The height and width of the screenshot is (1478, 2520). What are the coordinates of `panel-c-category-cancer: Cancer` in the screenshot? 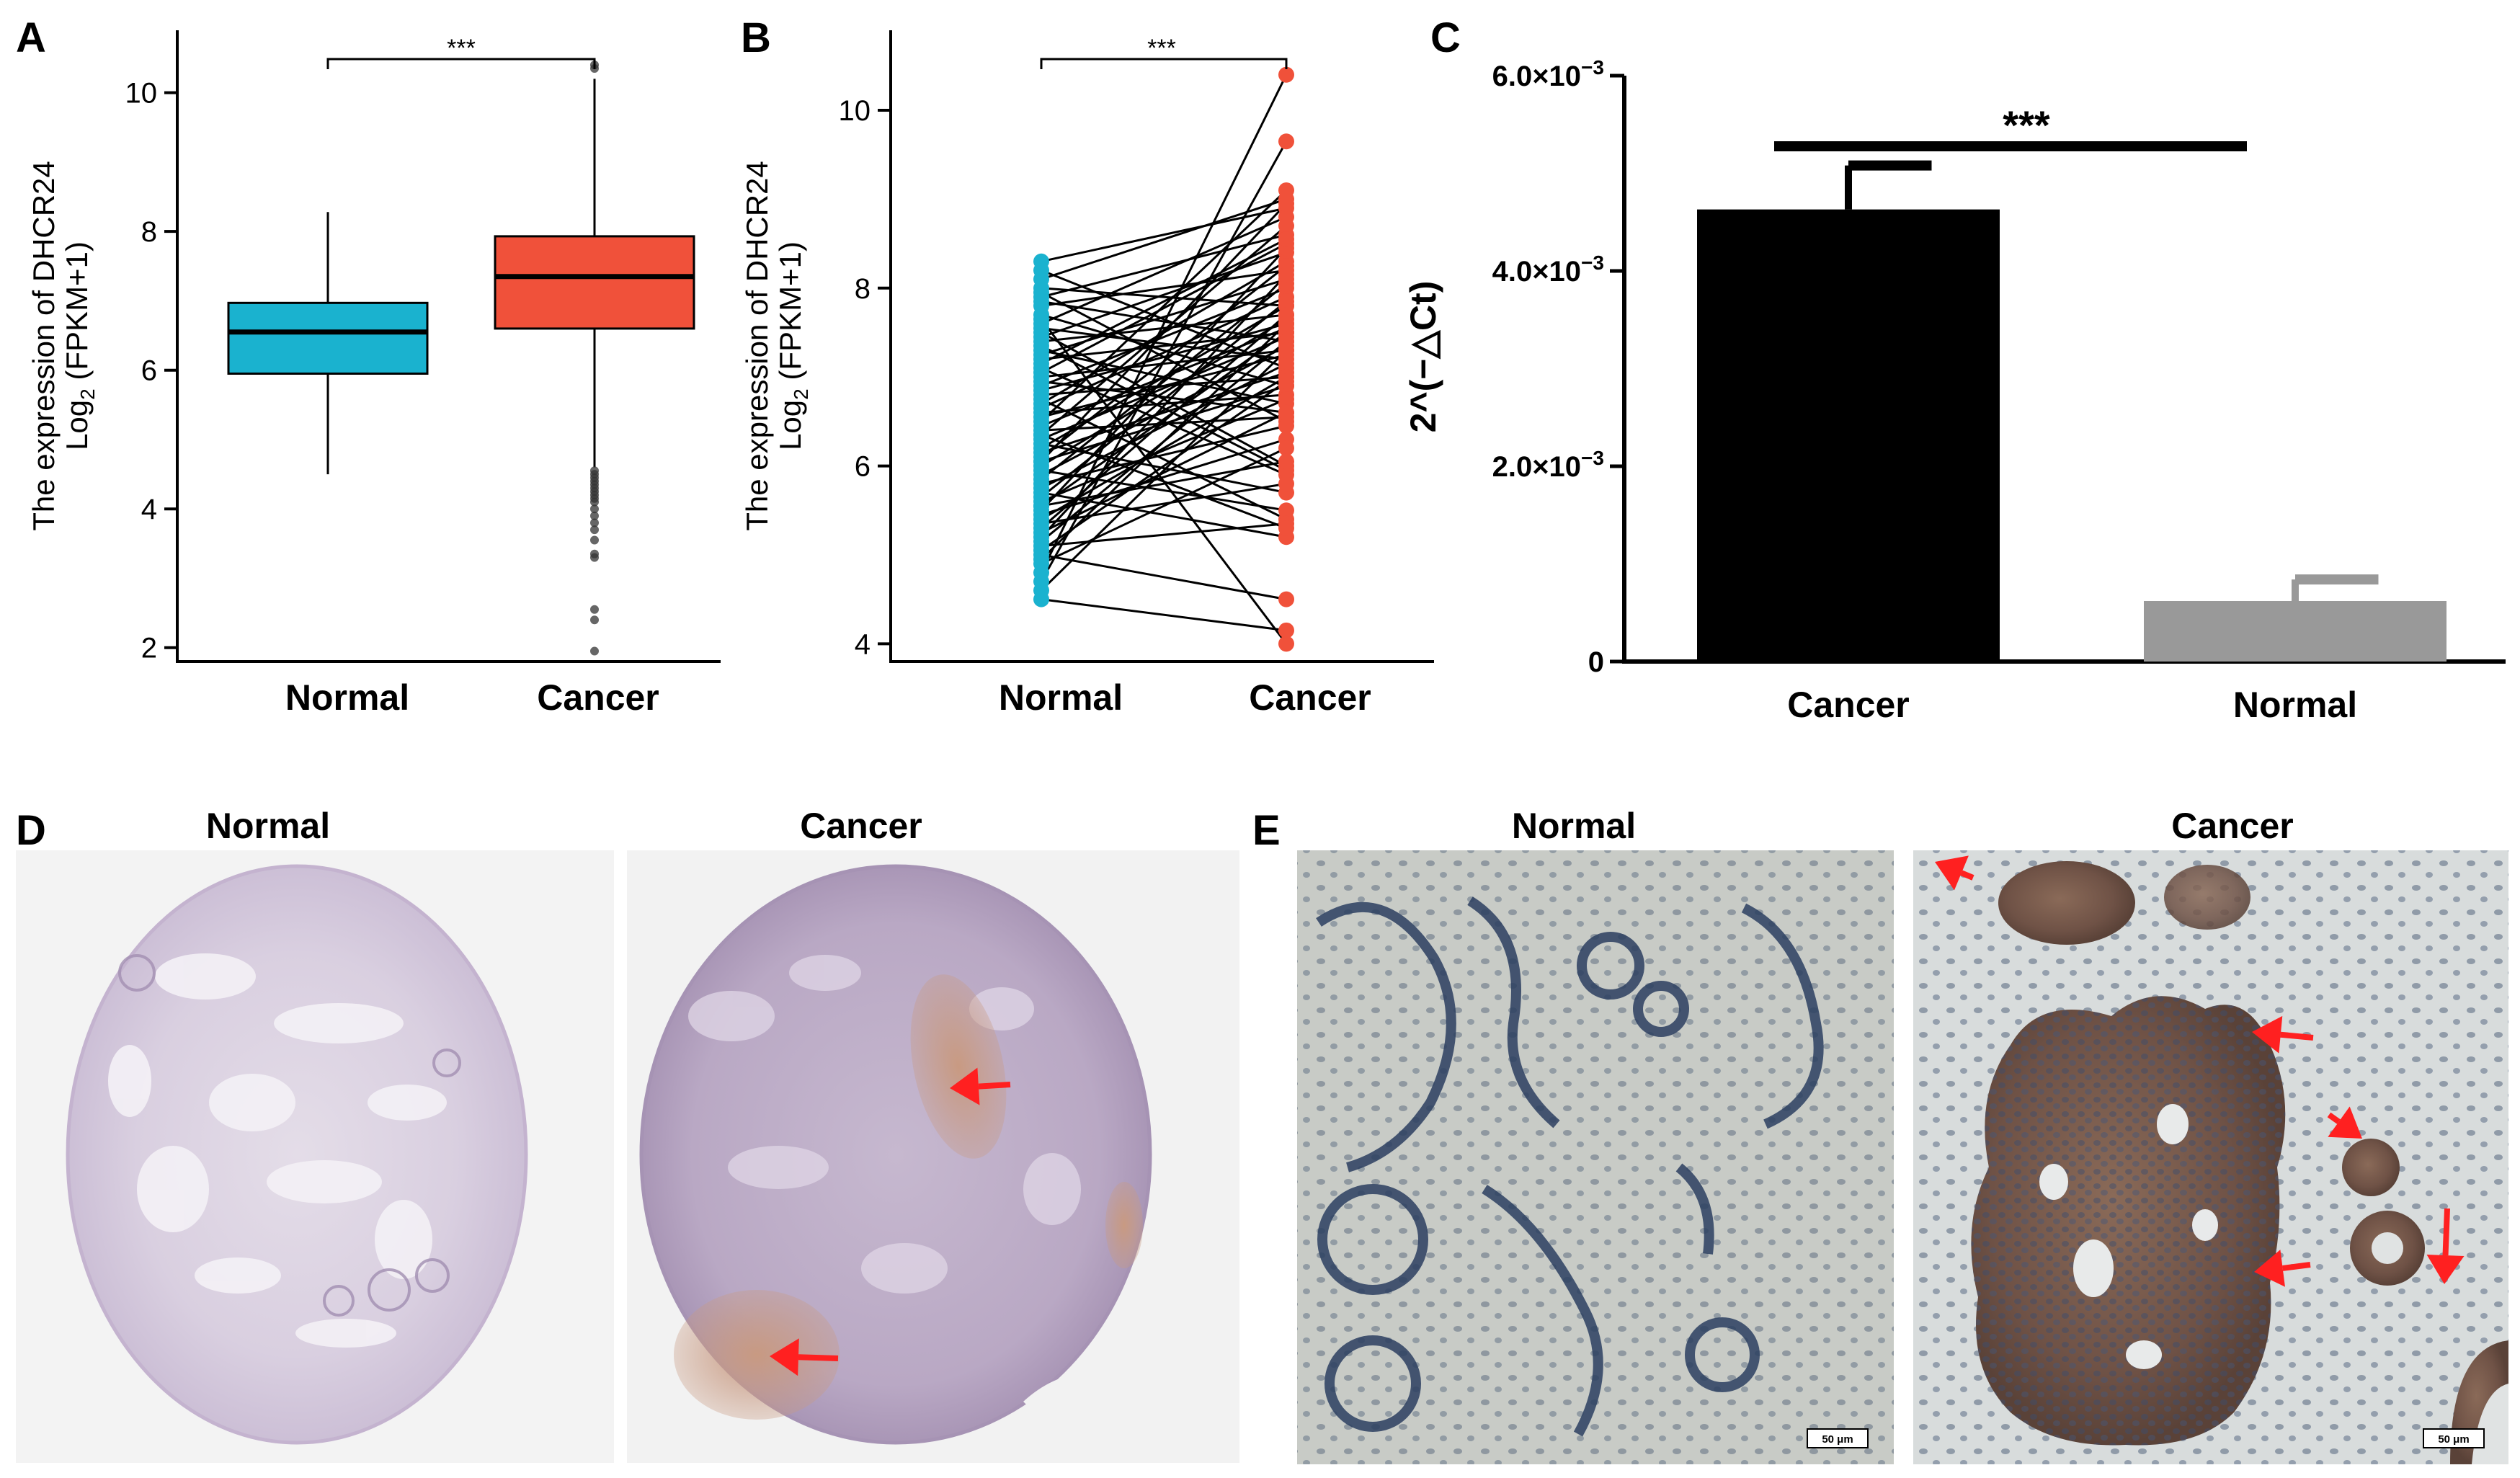 It's located at (1848, 705).